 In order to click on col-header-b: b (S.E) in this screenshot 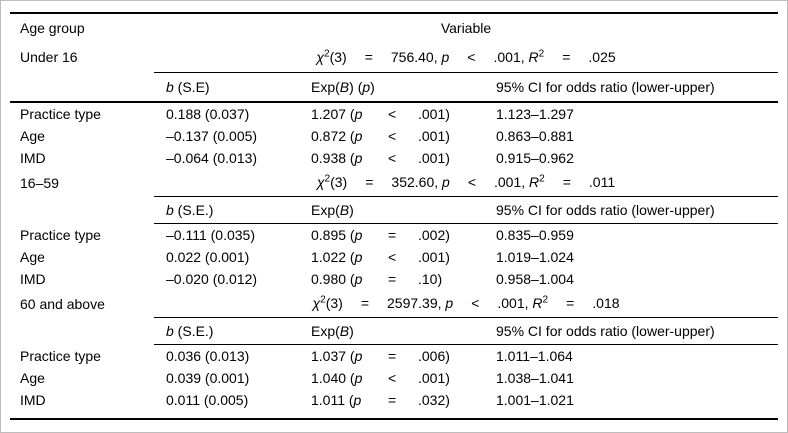, I will do `click(188, 86)`.